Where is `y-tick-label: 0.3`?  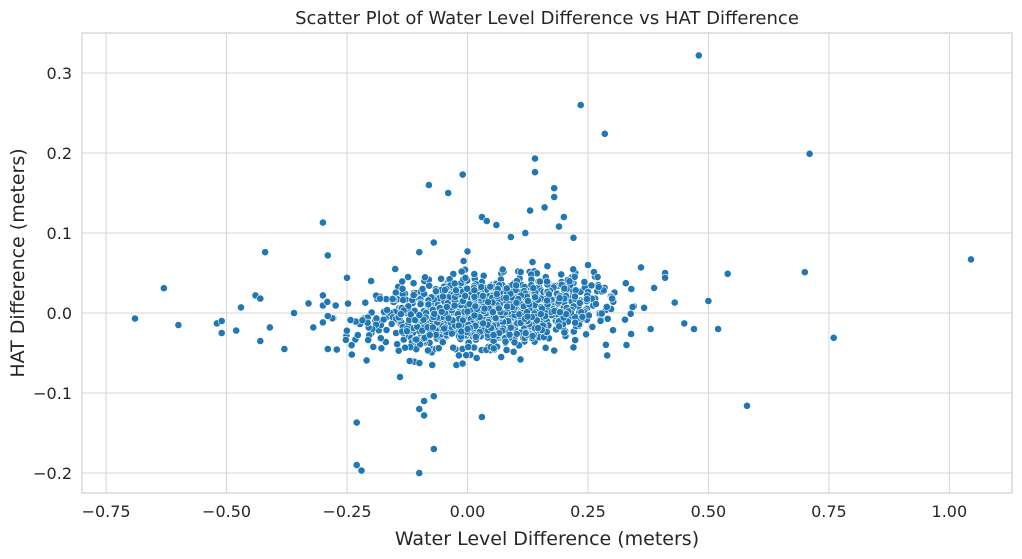
y-tick-label: 0.3 is located at coordinates (59, 73).